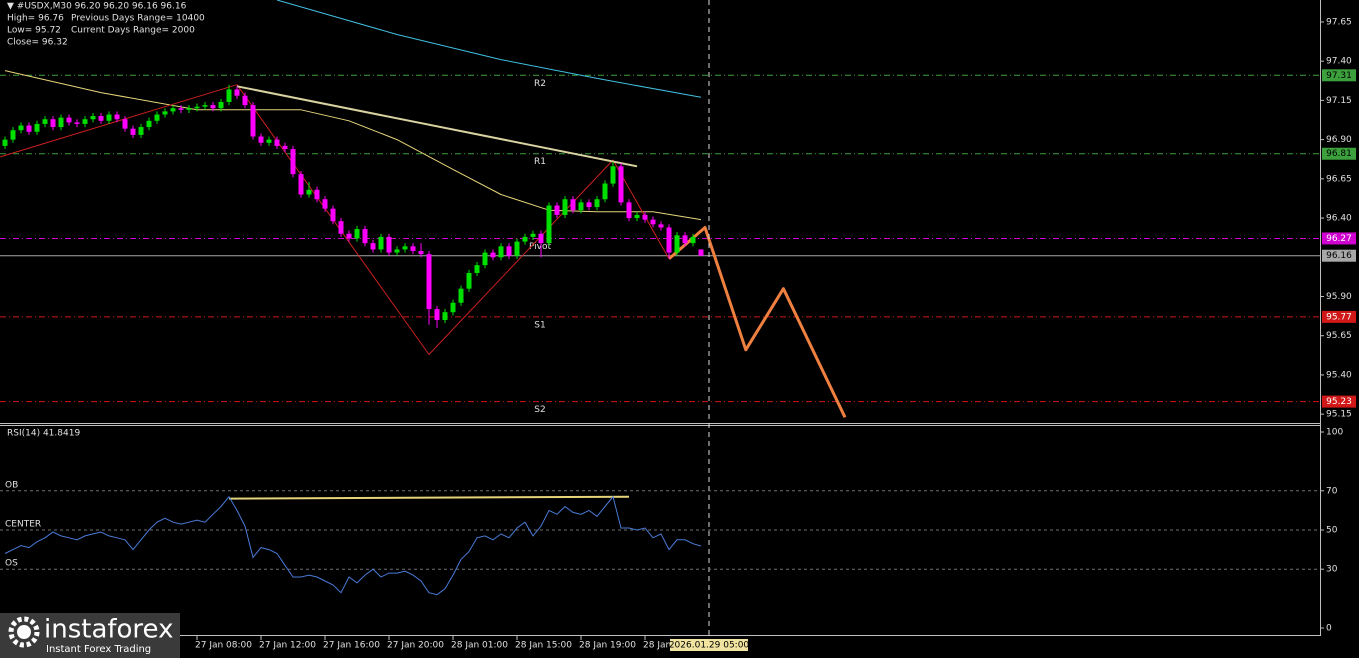 The width and height of the screenshot is (1359, 658). What do you see at coordinates (108, 630) in the screenshot?
I see `logo-name: instaforex` at bounding box center [108, 630].